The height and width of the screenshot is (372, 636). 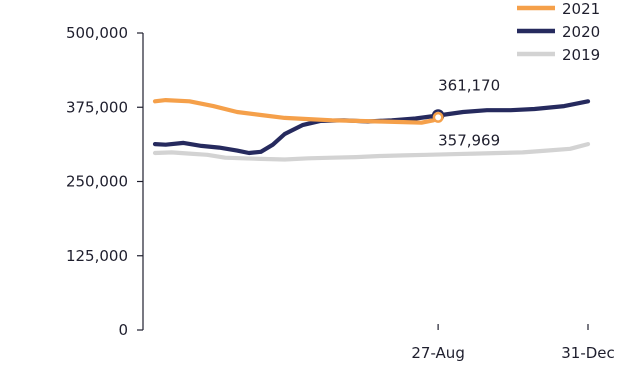 What do you see at coordinates (371, 130) in the screenshot?
I see `series-layer` at bounding box center [371, 130].